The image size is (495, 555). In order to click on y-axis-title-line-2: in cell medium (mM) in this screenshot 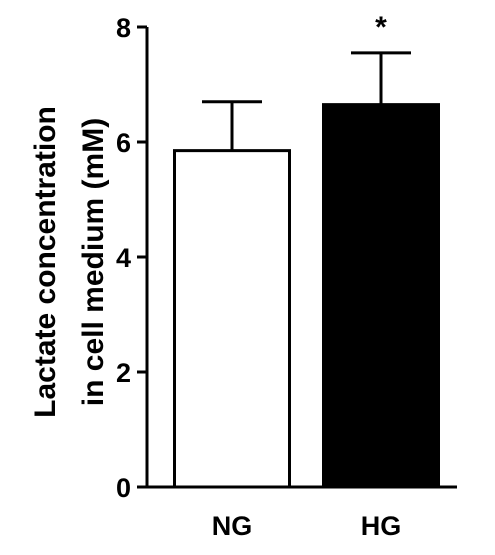, I will do `click(93, 262)`.